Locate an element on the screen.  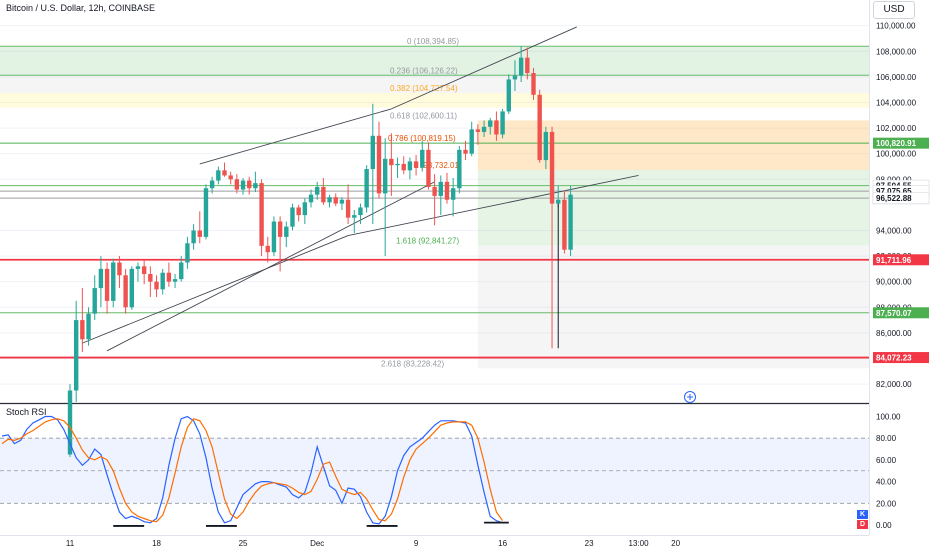
currency-button: USD is located at coordinates (894, 10).